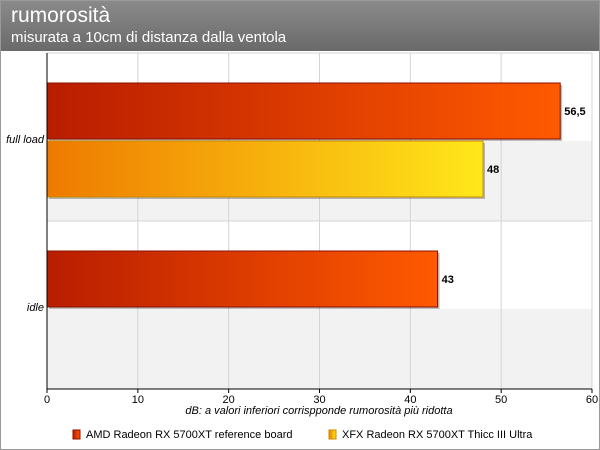  I want to click on x-tick-label: 10, so click(138, 400).